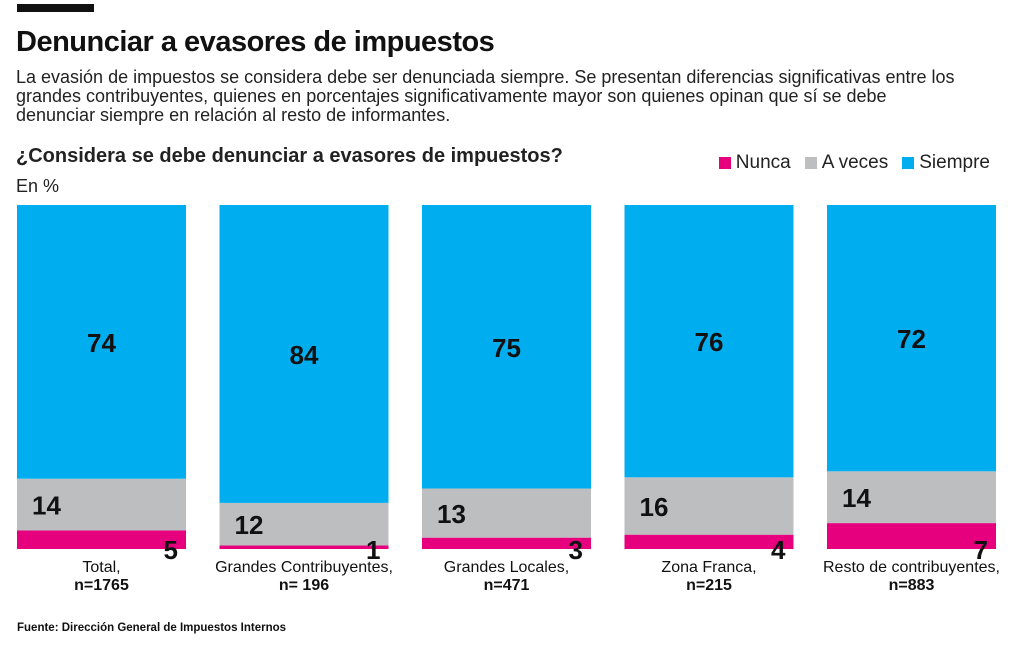 This screenshot has width=1024, height=646. I want to click on category-sample-size: n=471, so click(507, 585).